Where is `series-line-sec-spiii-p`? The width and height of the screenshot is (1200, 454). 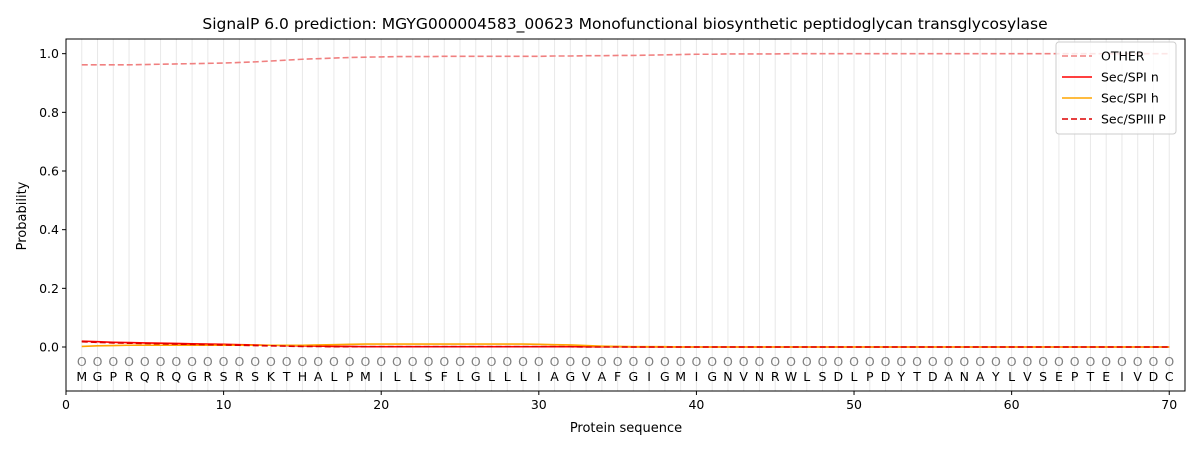
series-line-sec-spiii-p is located at coordinates (625, 344).